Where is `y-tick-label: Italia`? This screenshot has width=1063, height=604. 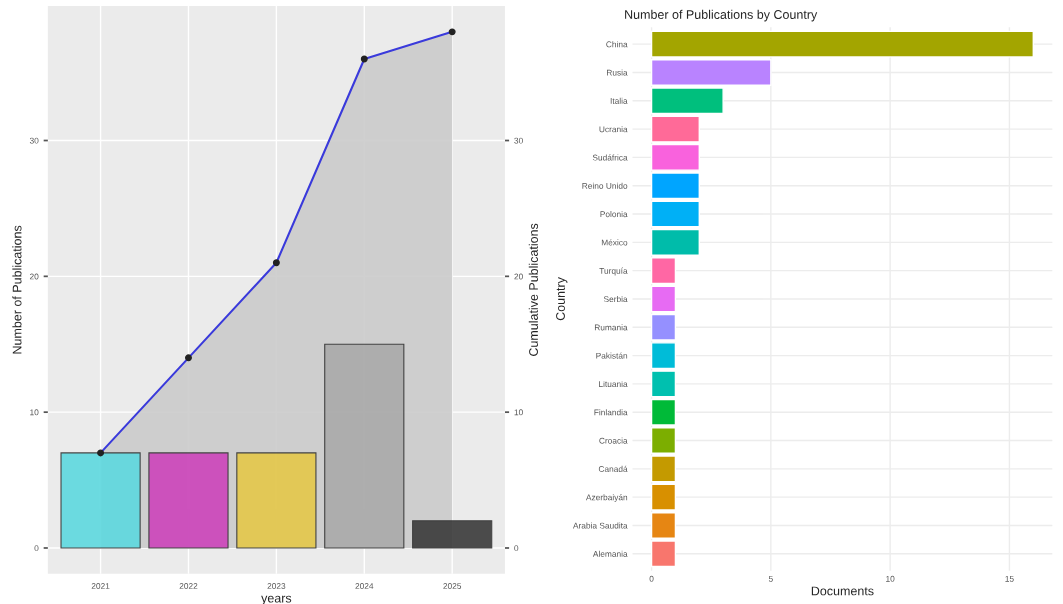
y-tick-label: Italia is located at coordinates (619, 100).